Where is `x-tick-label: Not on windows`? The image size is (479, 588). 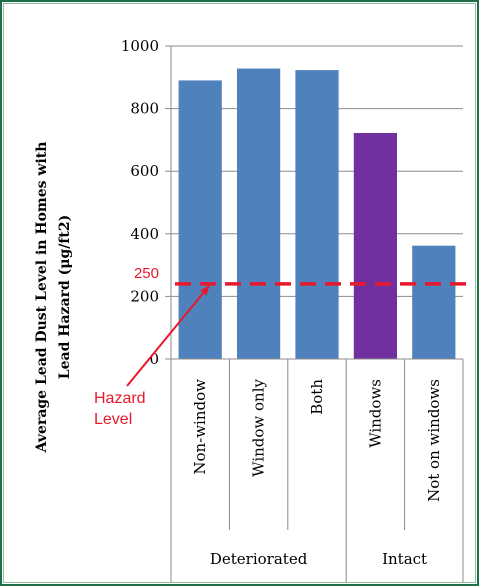
x-tick-label: Not on windows is located at coordinates (434, 440).